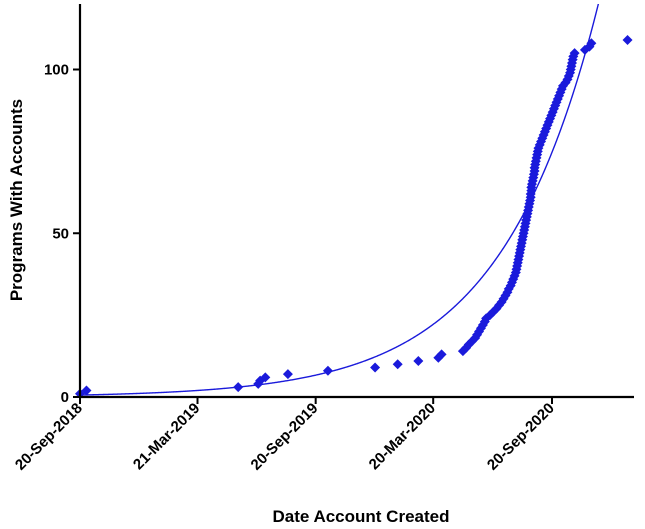  I want to click on x-tick-label: 20-Sep-2018, so click(49, 437).